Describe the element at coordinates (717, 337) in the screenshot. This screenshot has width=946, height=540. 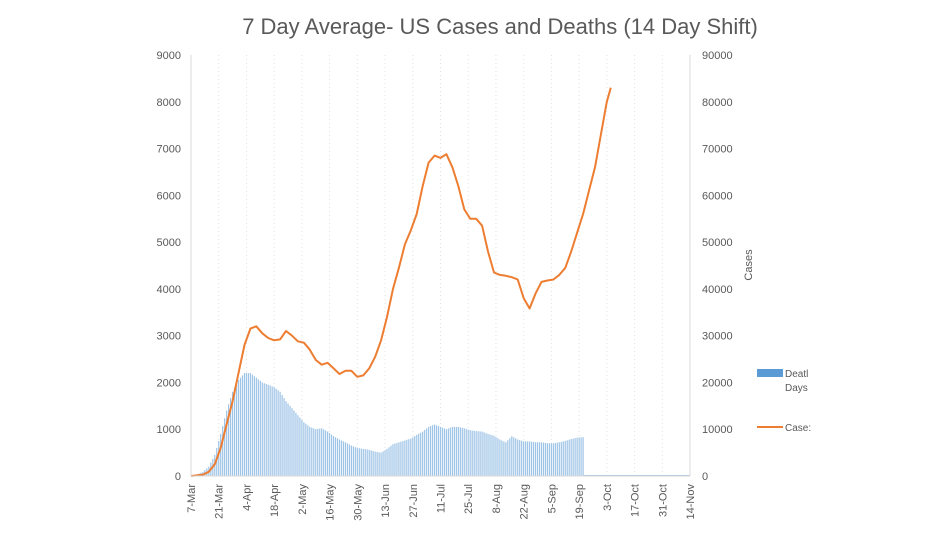
I see `right-tick-label: 30000` at that location.